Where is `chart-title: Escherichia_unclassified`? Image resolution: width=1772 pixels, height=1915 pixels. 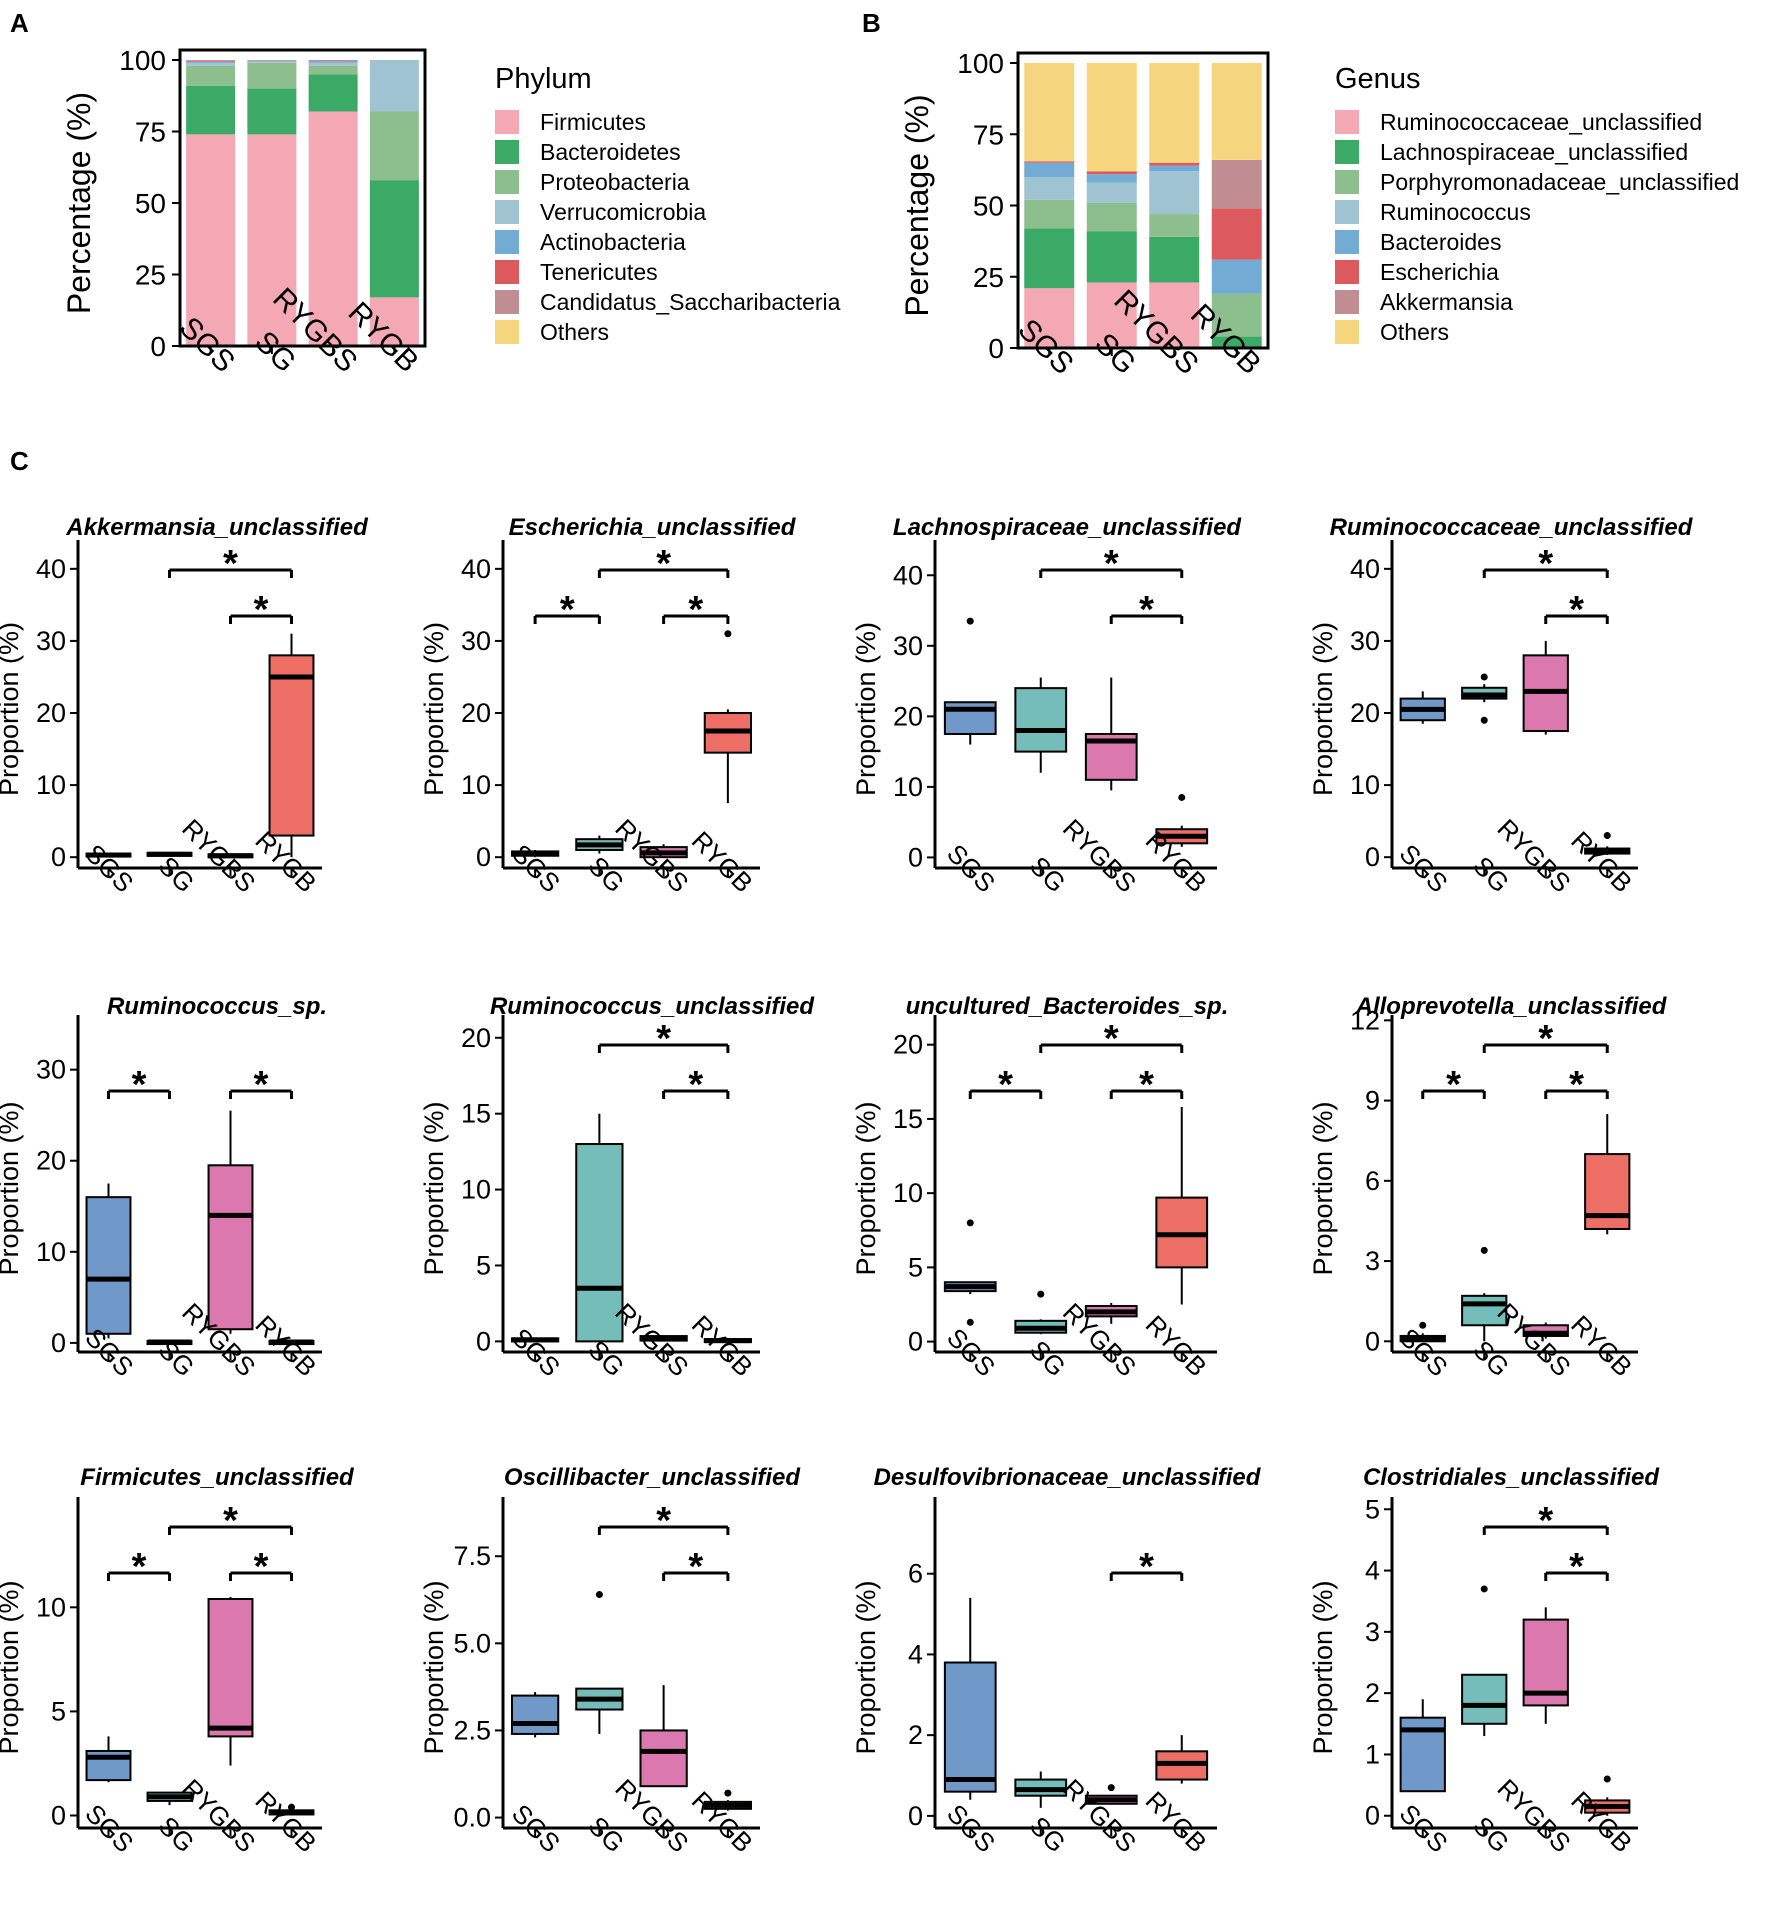
chart-title: Escherichia_unclassified is located at coordinates (653, 527).